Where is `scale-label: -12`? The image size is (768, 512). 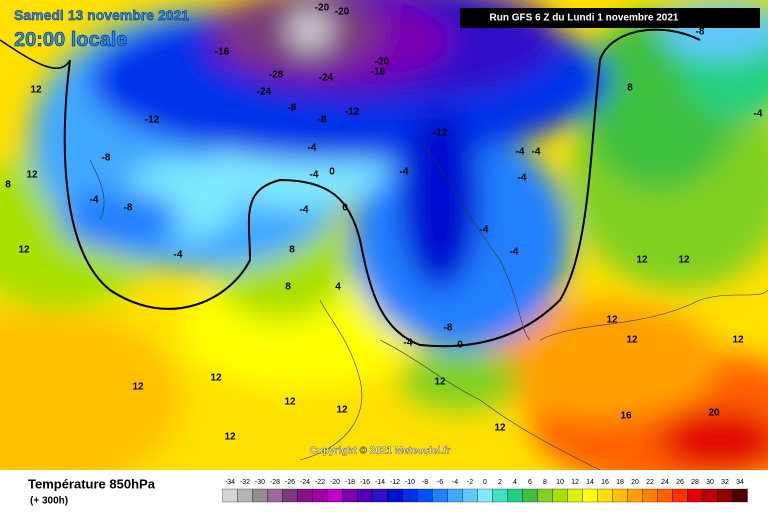
scale-label: -12 is located at coordinates (395, 482).